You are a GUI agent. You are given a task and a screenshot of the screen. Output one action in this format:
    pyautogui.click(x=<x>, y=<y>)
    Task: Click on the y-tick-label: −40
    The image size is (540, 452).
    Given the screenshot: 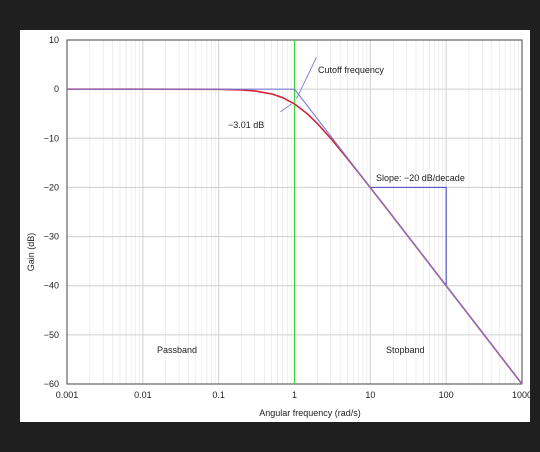 What is the action you would take?
    pyautogui.click(x=51, y=286)
    